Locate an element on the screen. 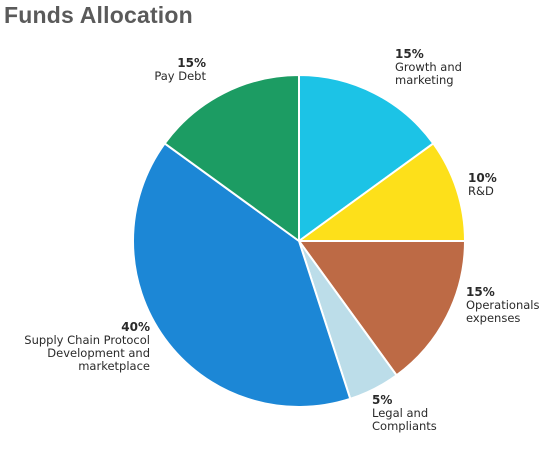  slice-label-pay-debt-line-1: Pay Debt is located at coordinates (180, 76).